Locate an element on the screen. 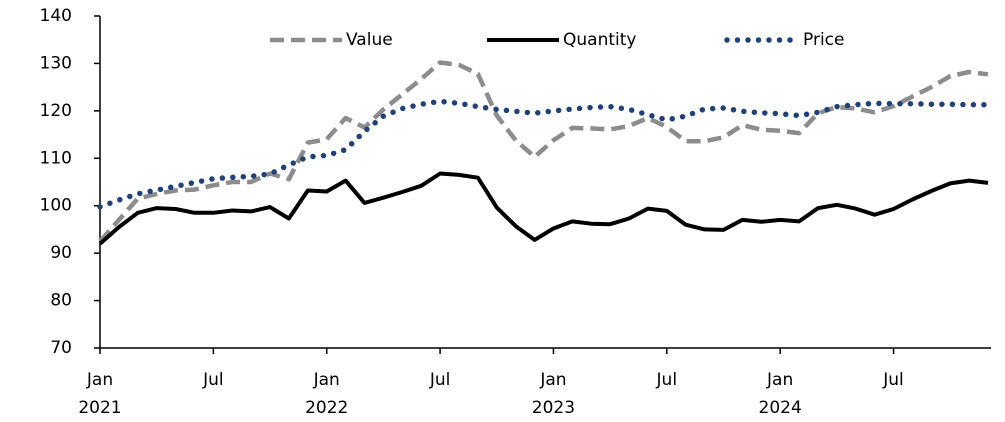 This screenshot has width=1005, height=422. x-tick-label: Jan 2021 is located at coordinates (100, 394).